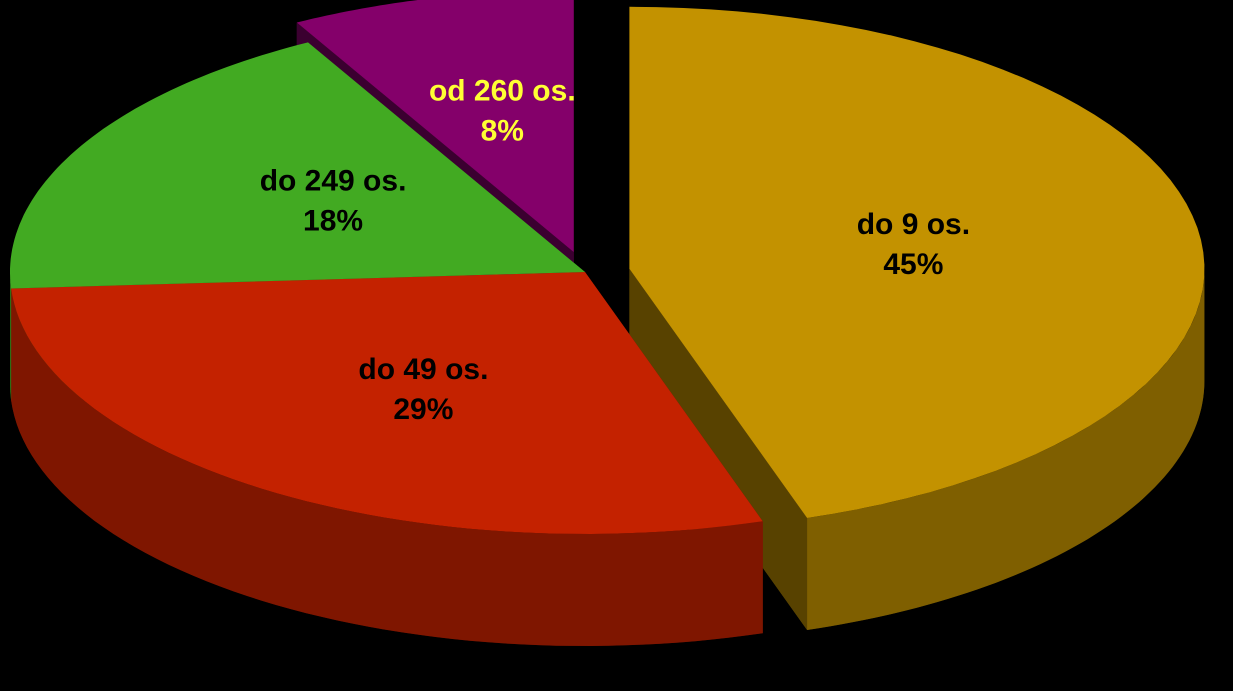 This screenshot has height=691, width=1233. I want to click on slice-shade, so click(11, 336).